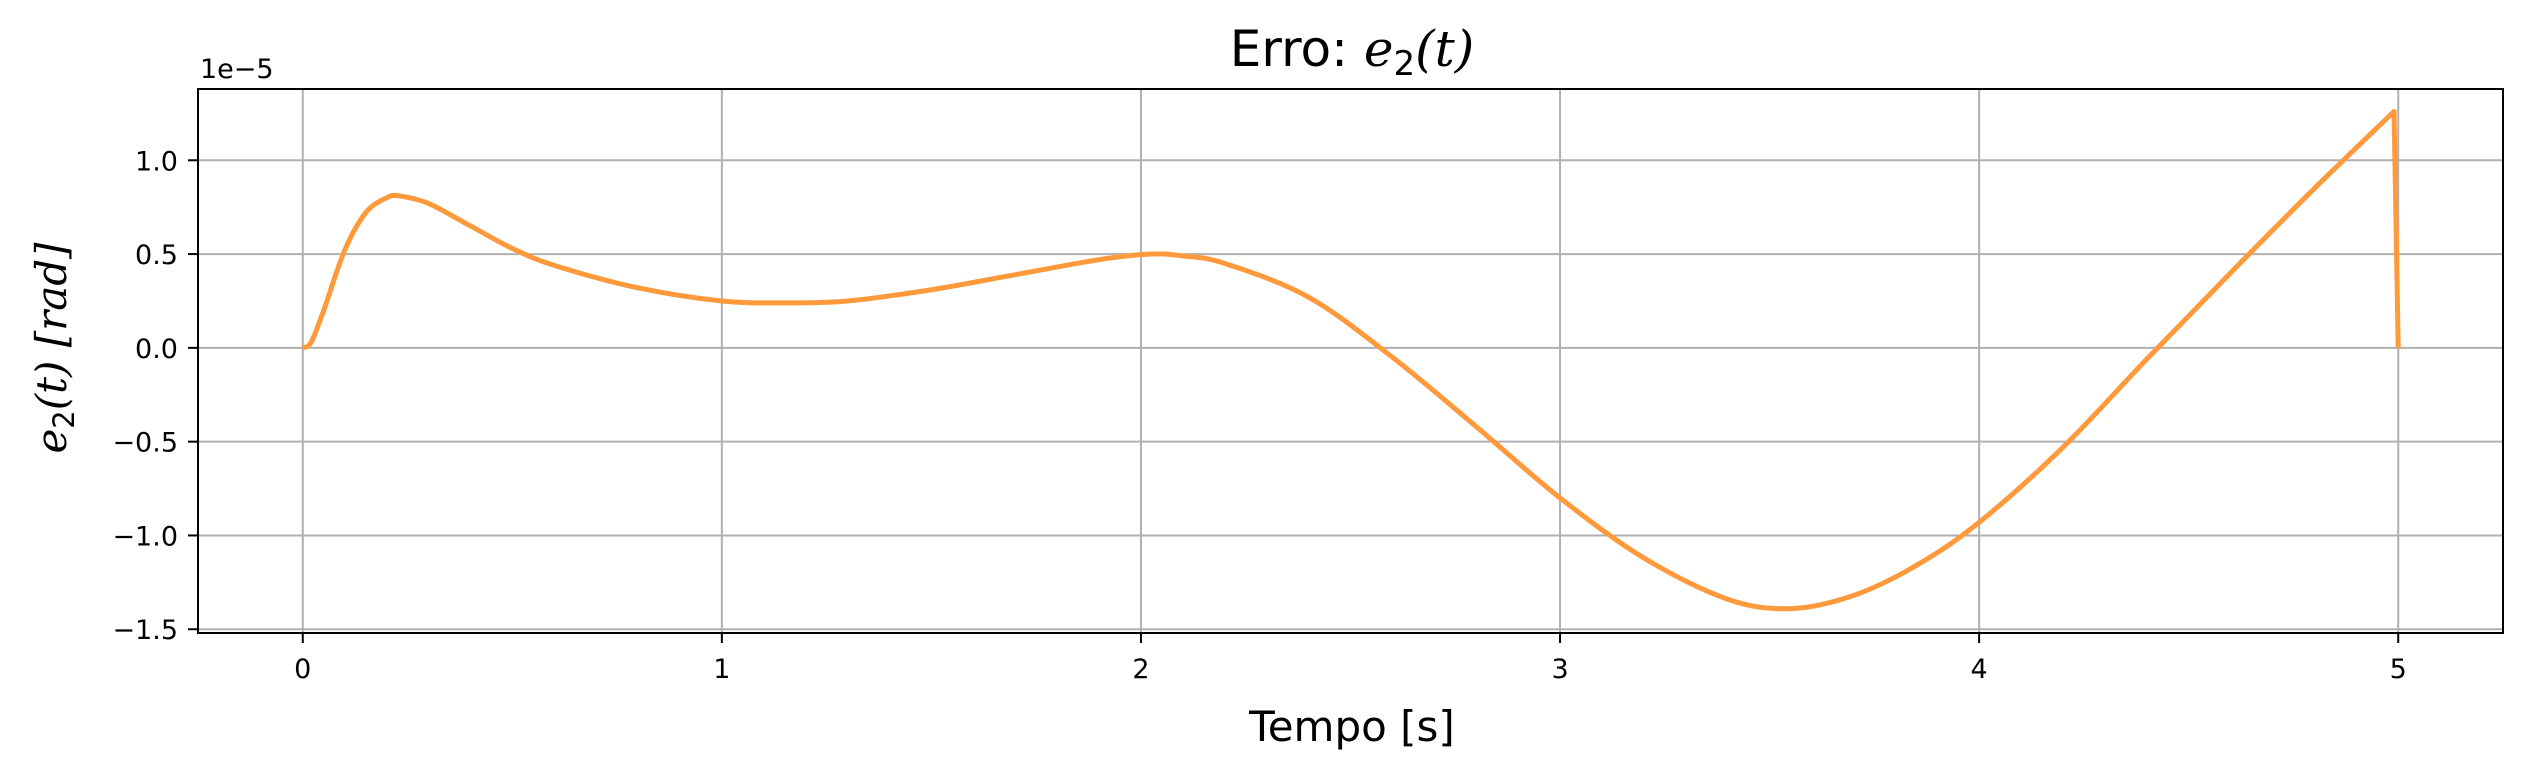  Describe the element at coordinates (145, 443) in the screenshot. I see `y-tick-label: −0.5` at that location.